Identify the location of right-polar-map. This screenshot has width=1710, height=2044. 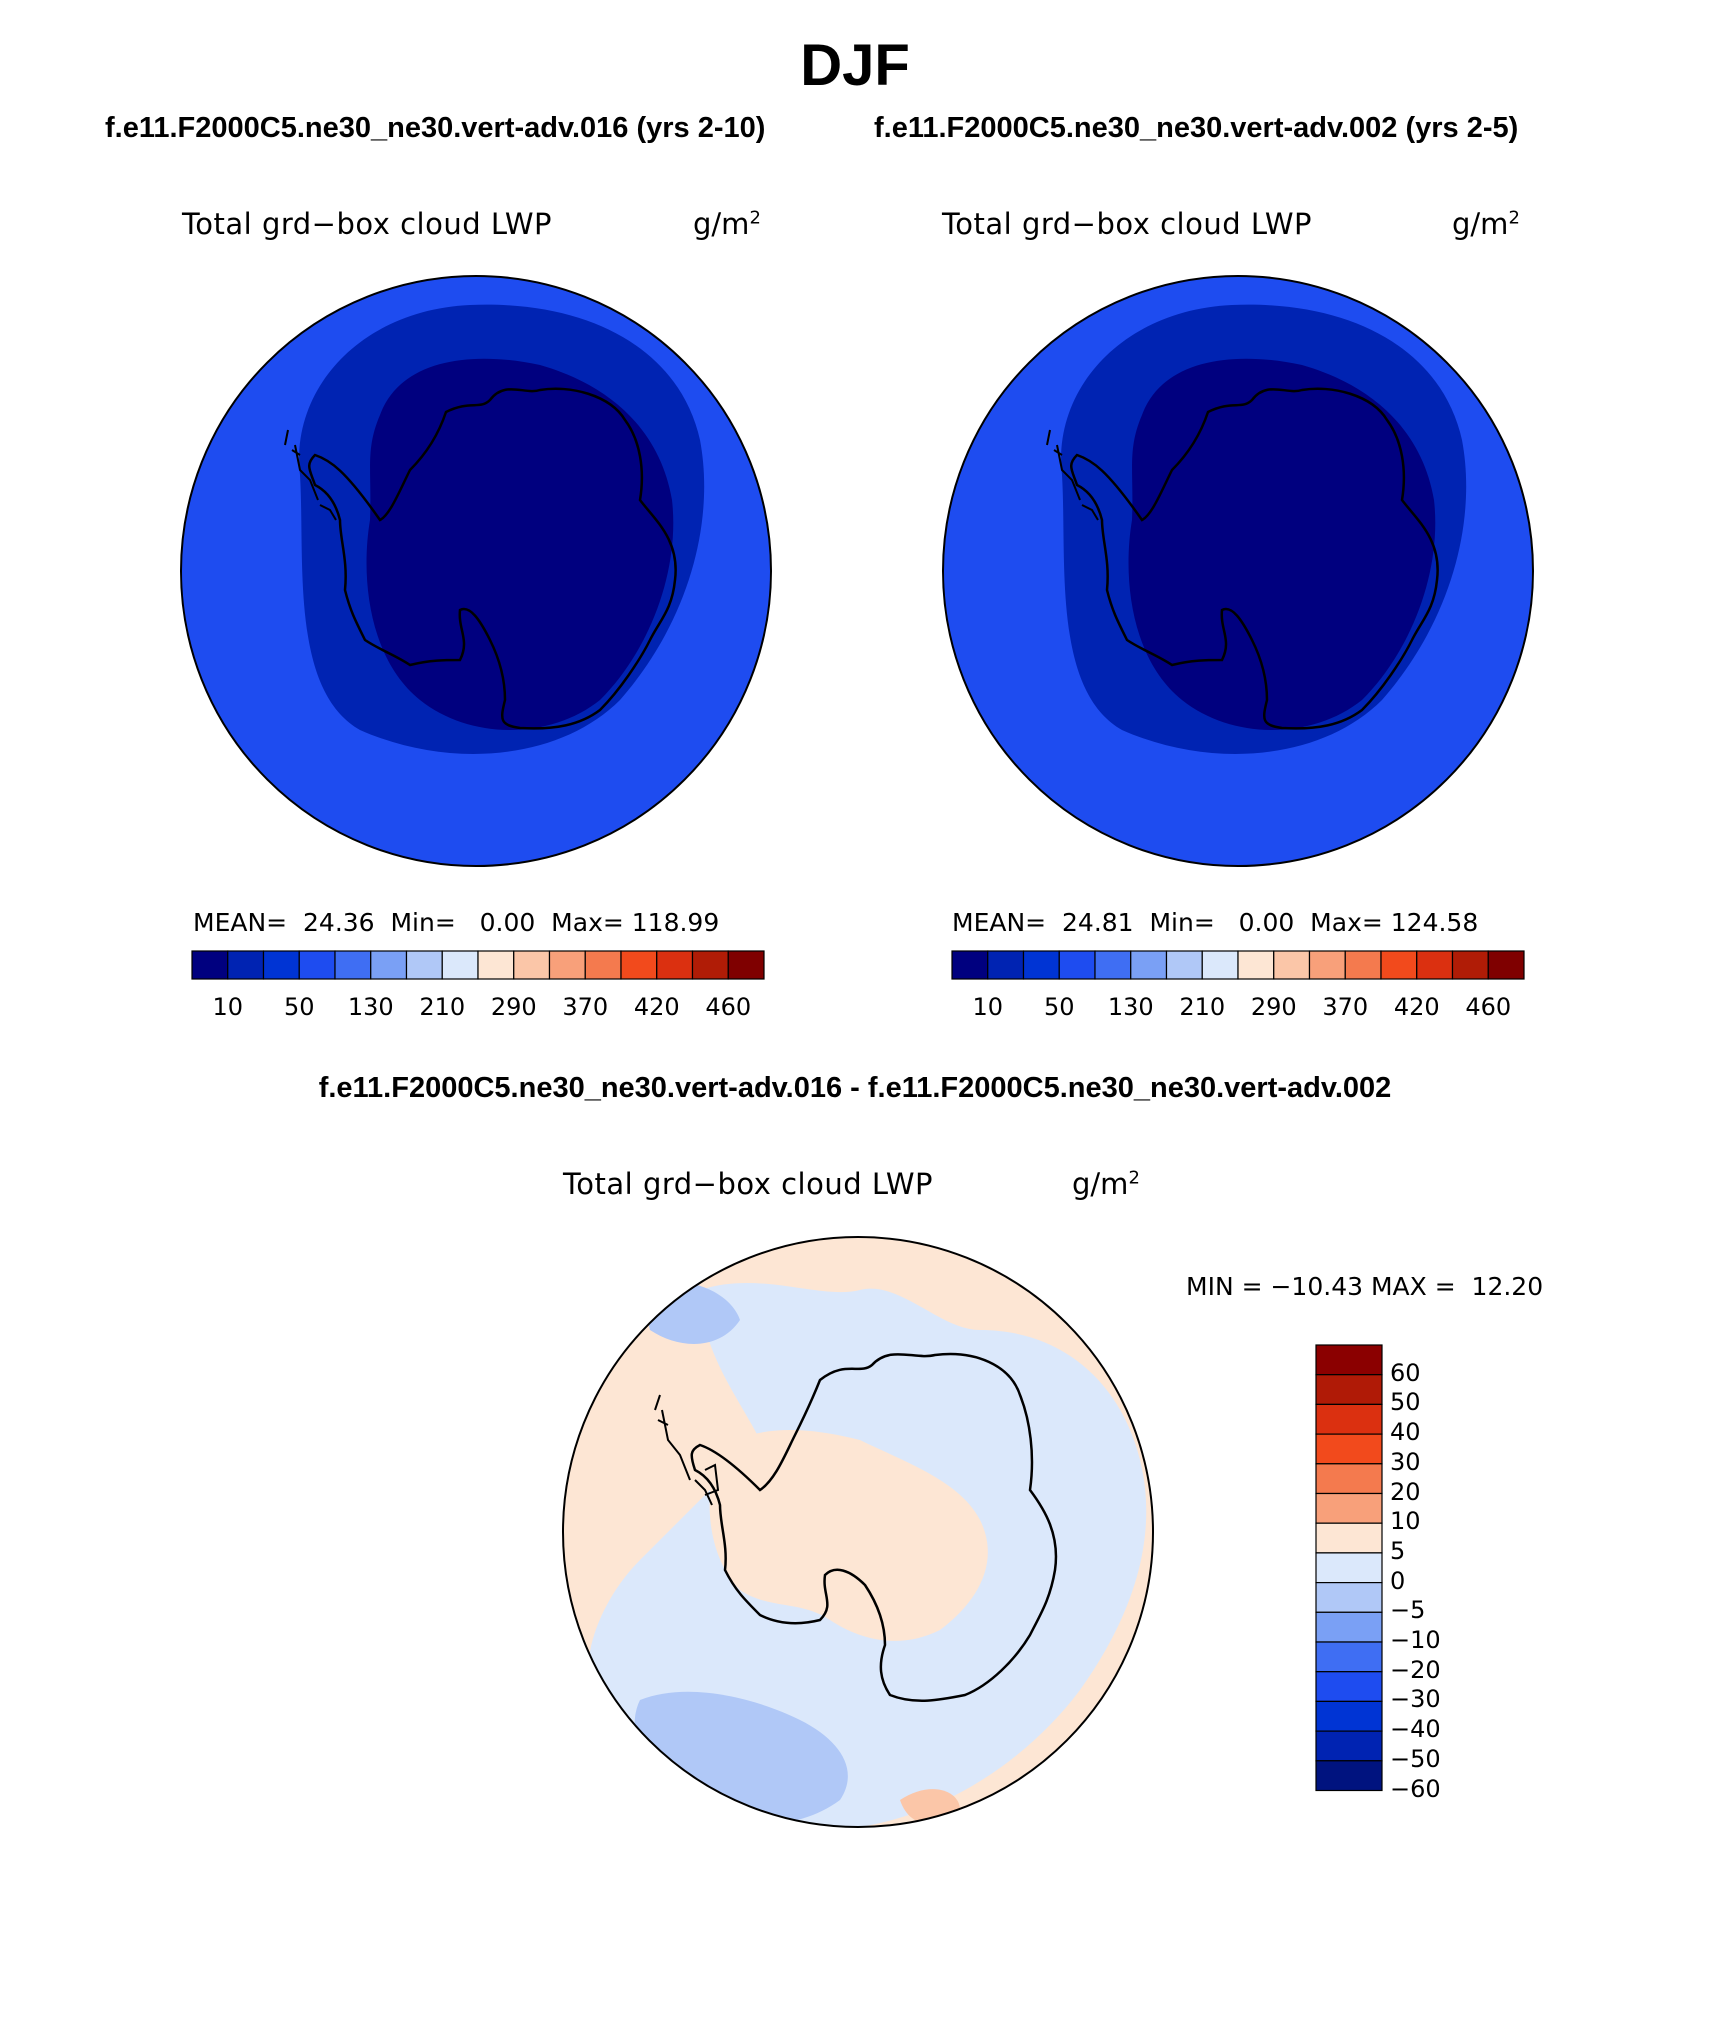
(1238, 571).